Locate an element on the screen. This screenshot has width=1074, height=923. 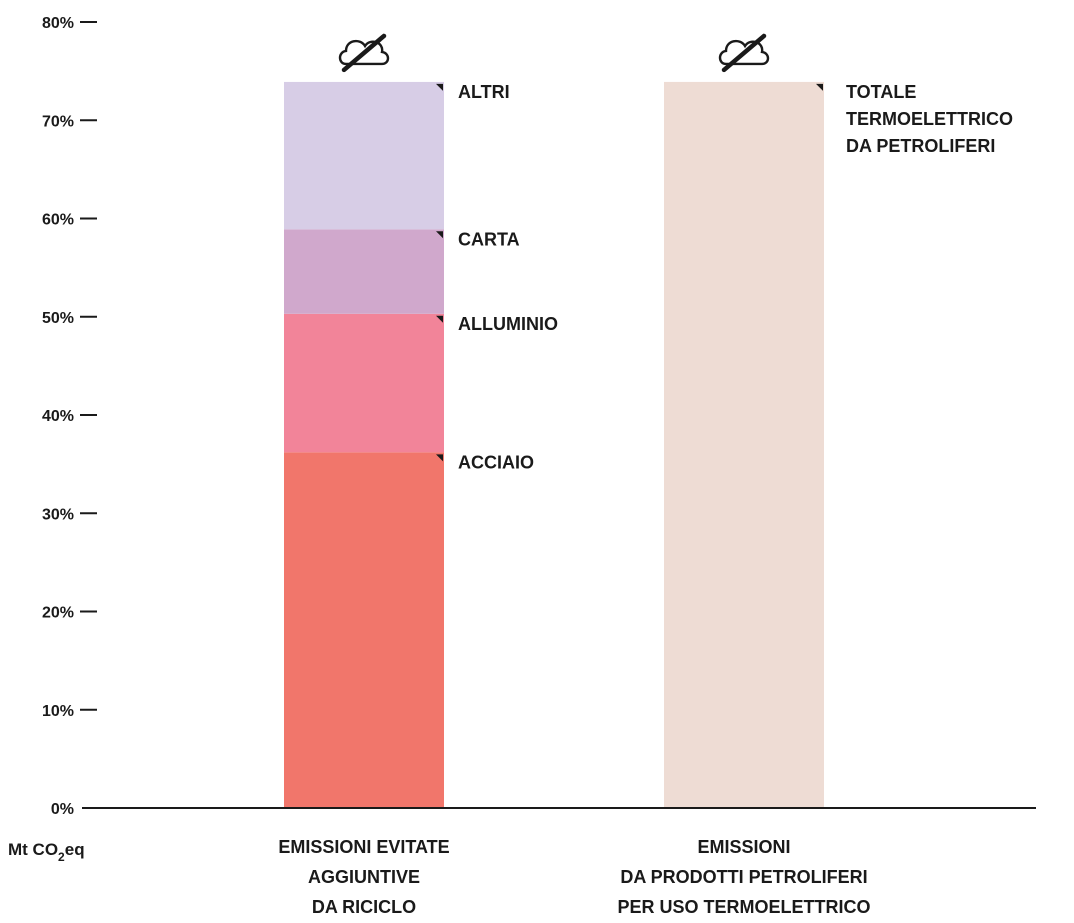
category-label: DA RICICLO is located at coordinates (364, 907).